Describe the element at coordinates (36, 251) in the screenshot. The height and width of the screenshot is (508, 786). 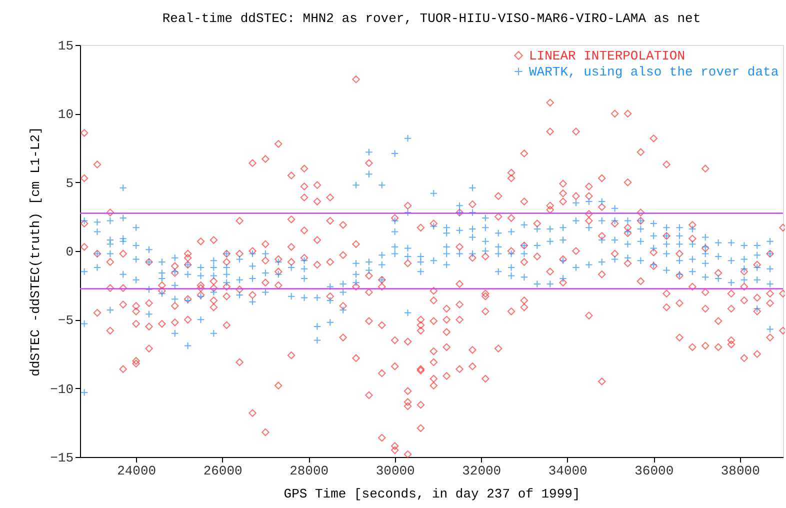
I see `y-axis-title: ddSTEC -ddSTEC(truth) [cm L1-L2]` at that location.